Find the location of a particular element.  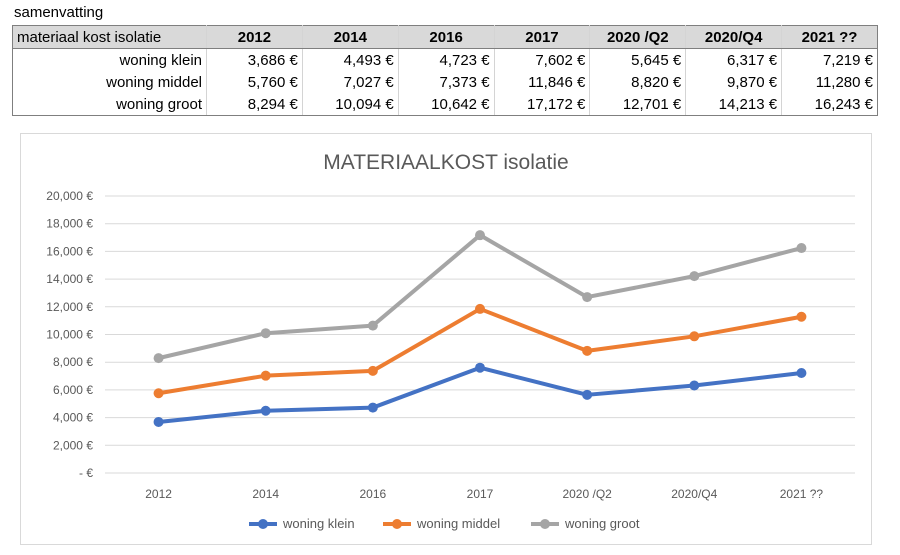

legend-entry-label: woning middel is located at coordinates (458, 523).